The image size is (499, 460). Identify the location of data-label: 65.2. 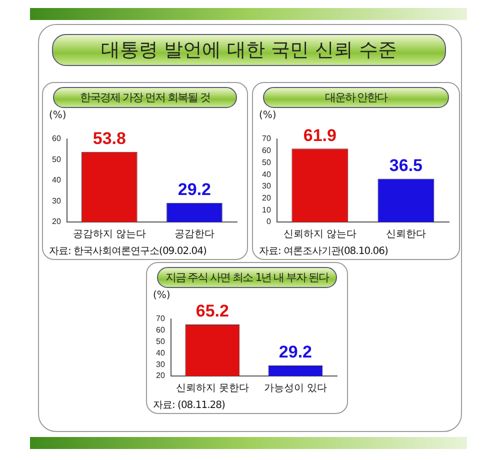
(212, 311).